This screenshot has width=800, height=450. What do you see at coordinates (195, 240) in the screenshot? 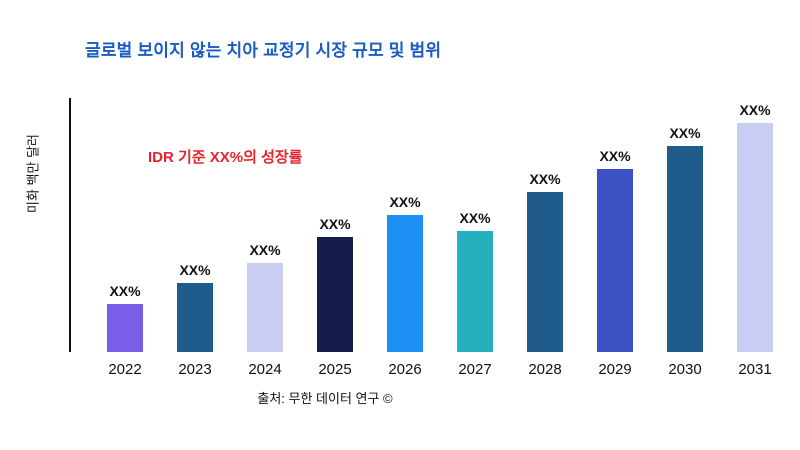
I see `bar-group: XX% 2023` at bounding box center [195, 240].